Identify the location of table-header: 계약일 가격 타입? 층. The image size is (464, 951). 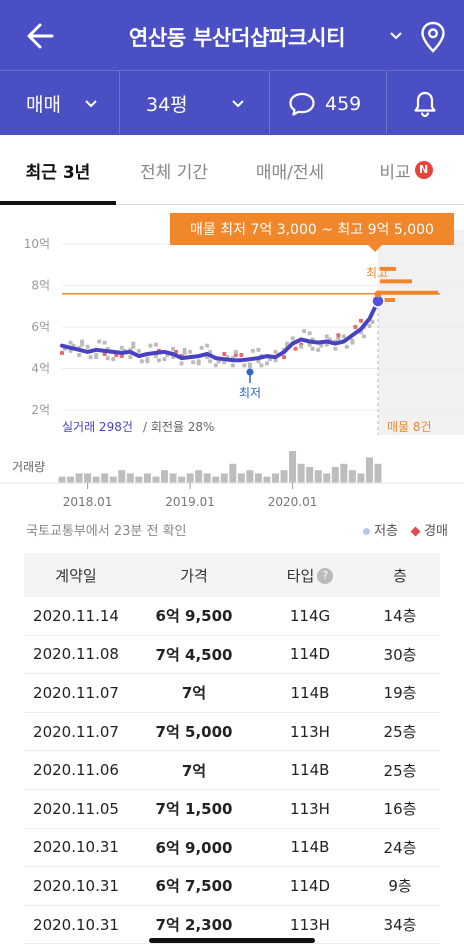
(232, 575).